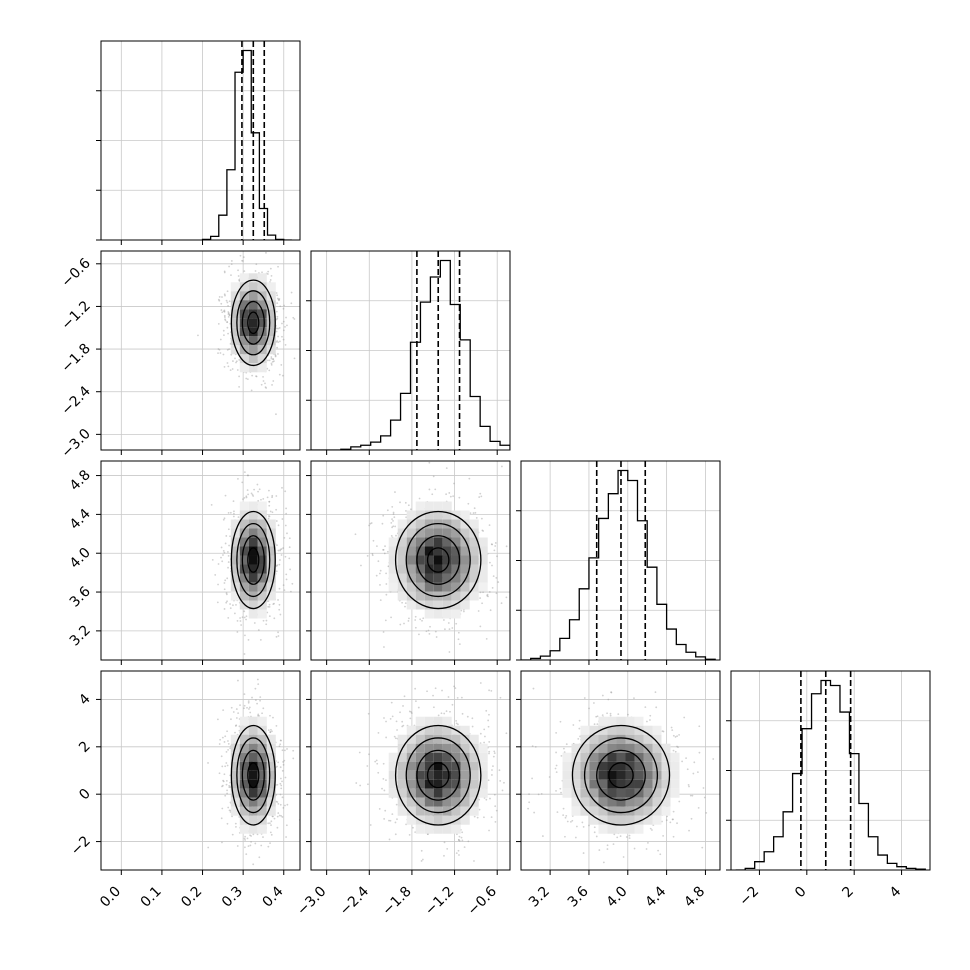 Image resolution: width=970 pixels, height=970 pixels. Describe the element at coordinates (85, 795) in the screenshot. I see `y-tick-label: 0` at that location.